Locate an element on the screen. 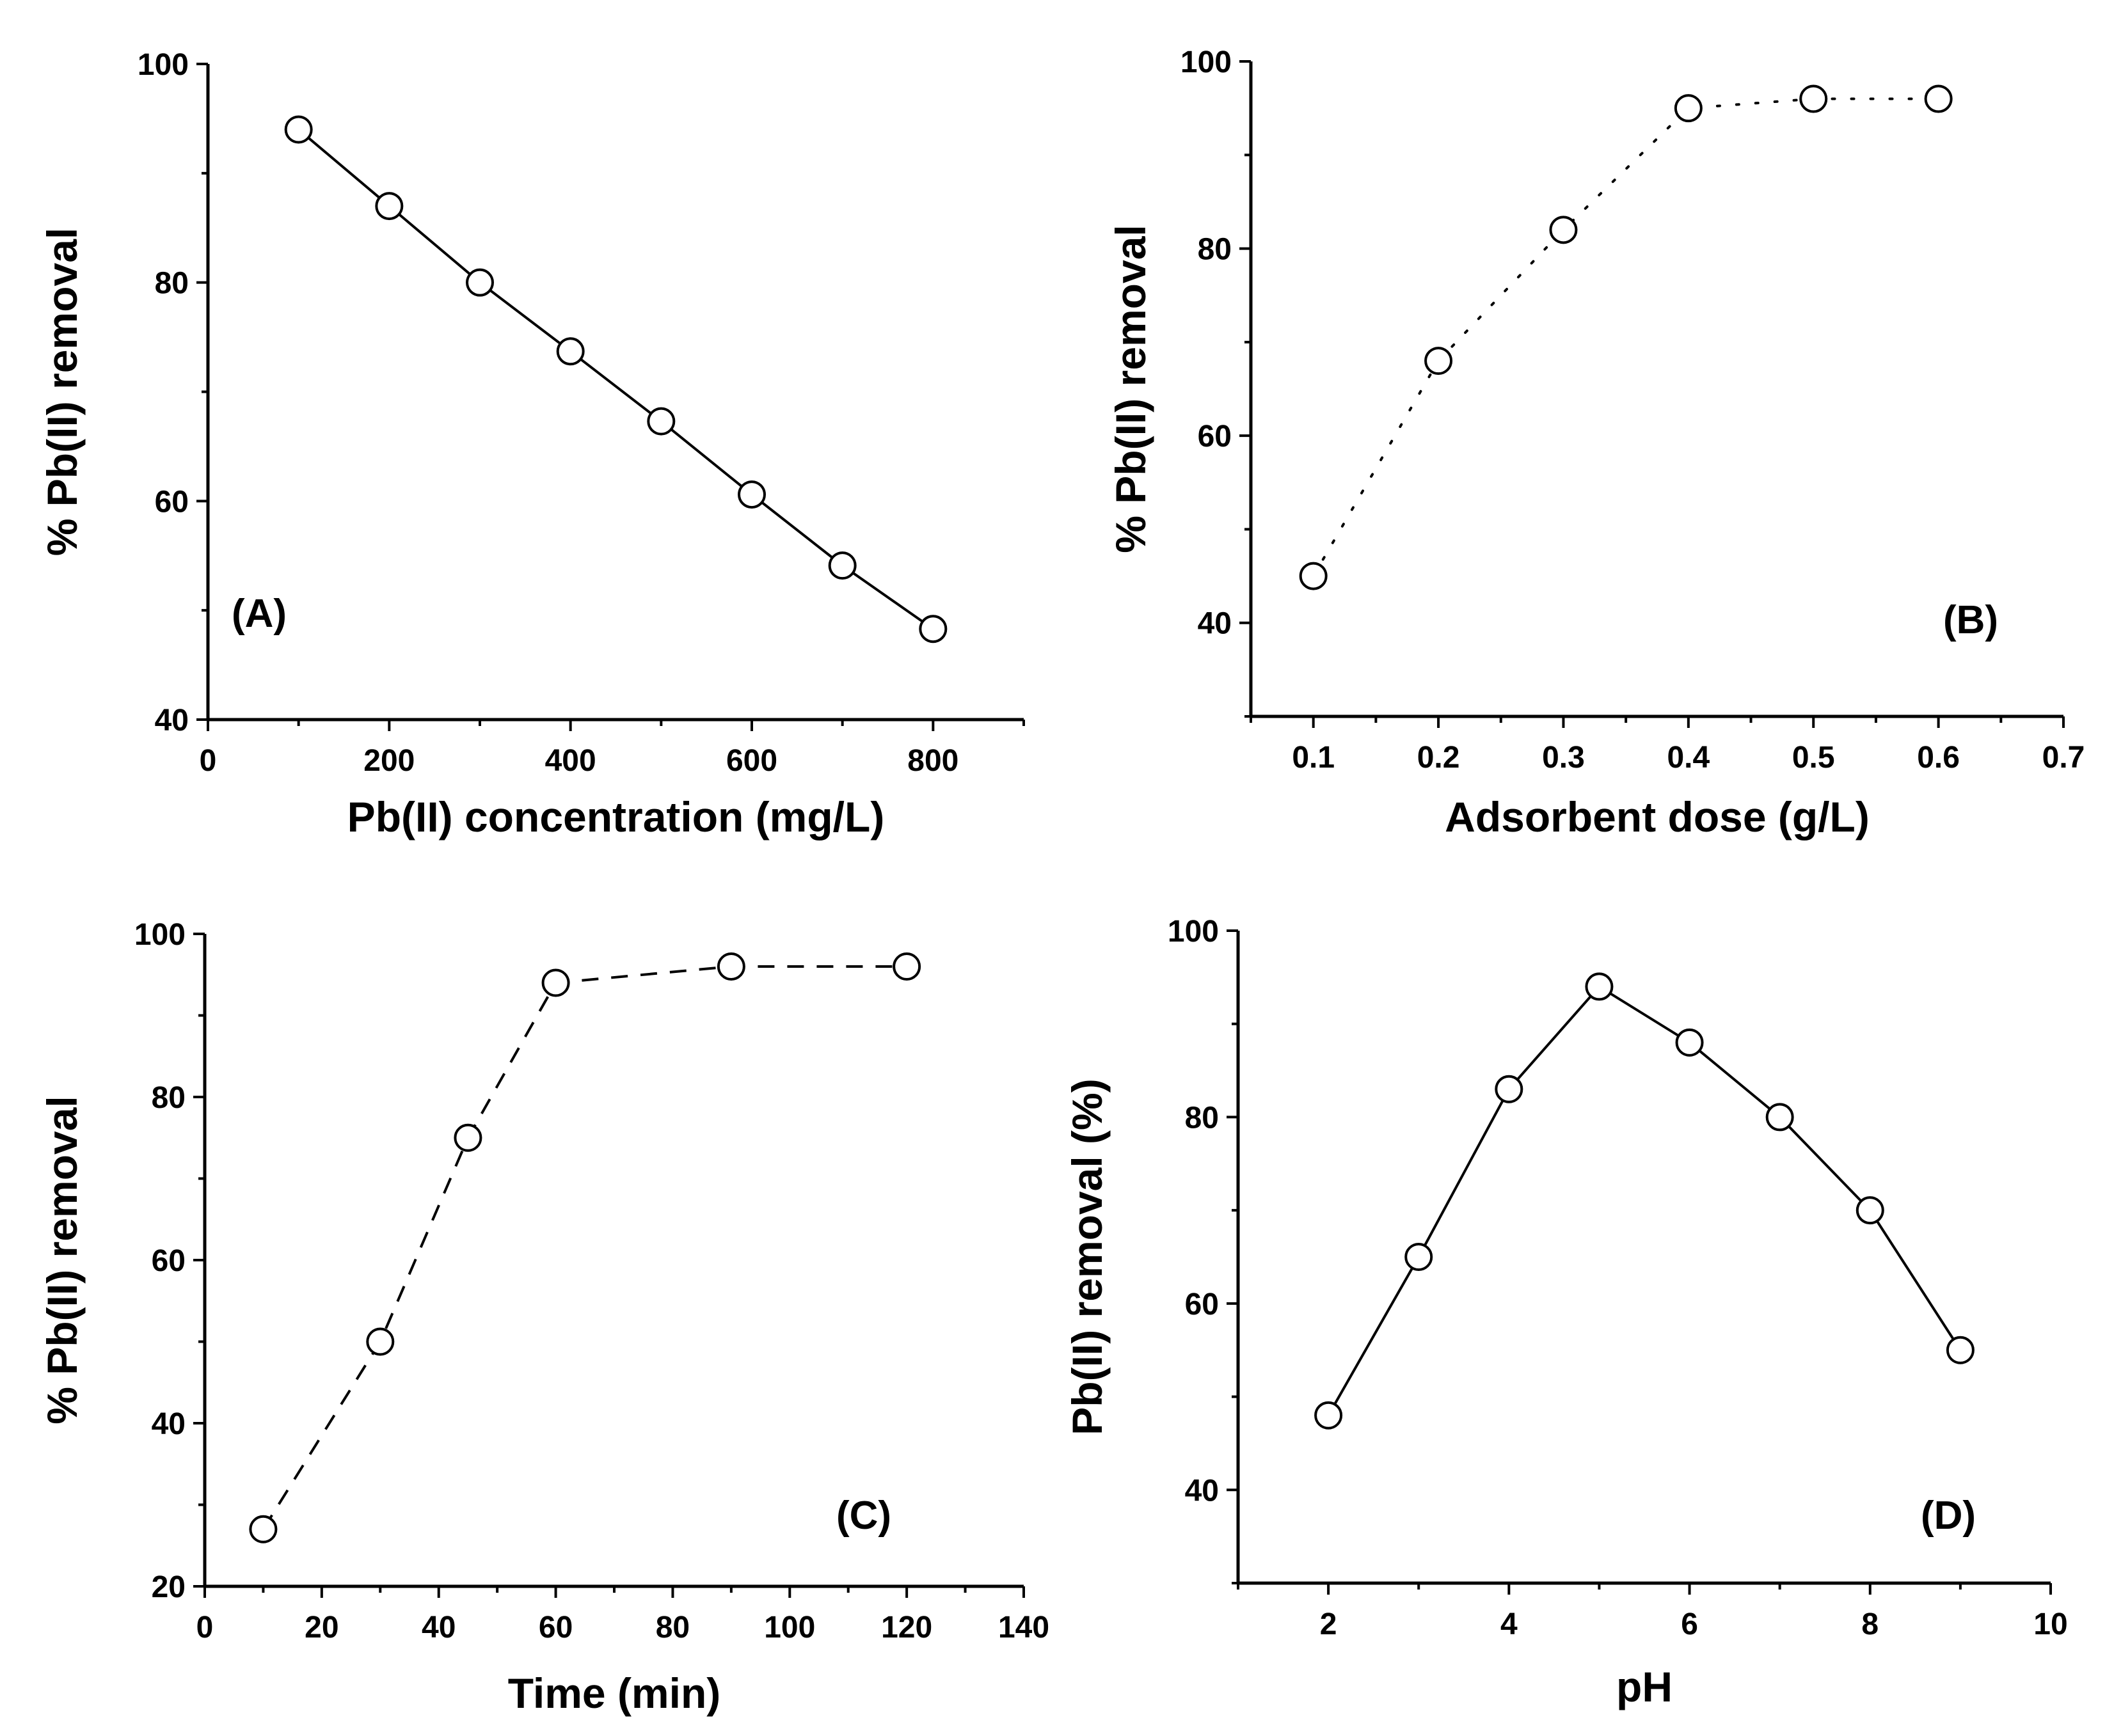 The image size is (2114, 1736). x-axis-title: Adsorbent dose (g/L) is located at coordinates (1657, 816).